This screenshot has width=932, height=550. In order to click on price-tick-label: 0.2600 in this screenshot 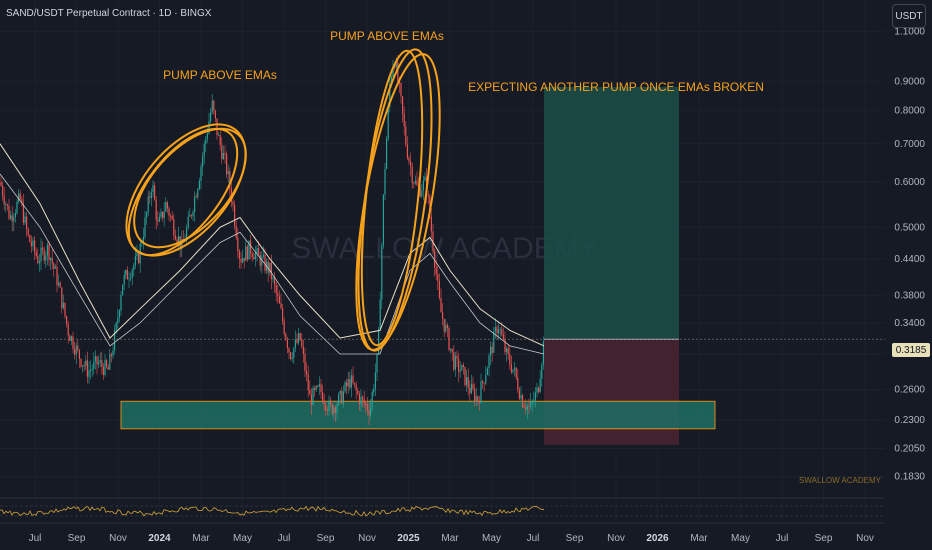, I will do `click(909, 390)`.